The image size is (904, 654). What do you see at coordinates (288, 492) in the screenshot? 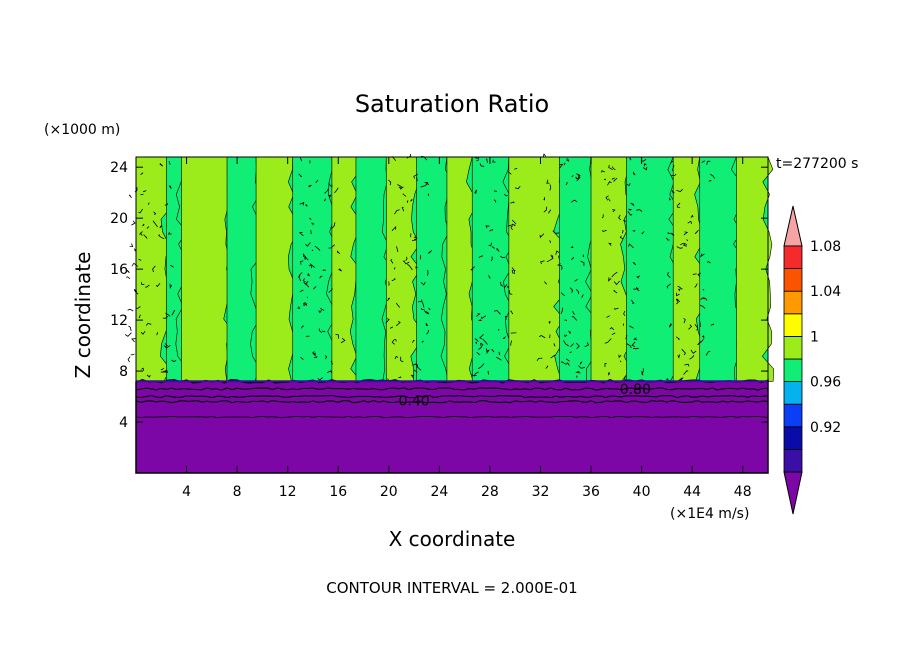
I see `x-tick-label: 12` at bounding box center [288, 492].